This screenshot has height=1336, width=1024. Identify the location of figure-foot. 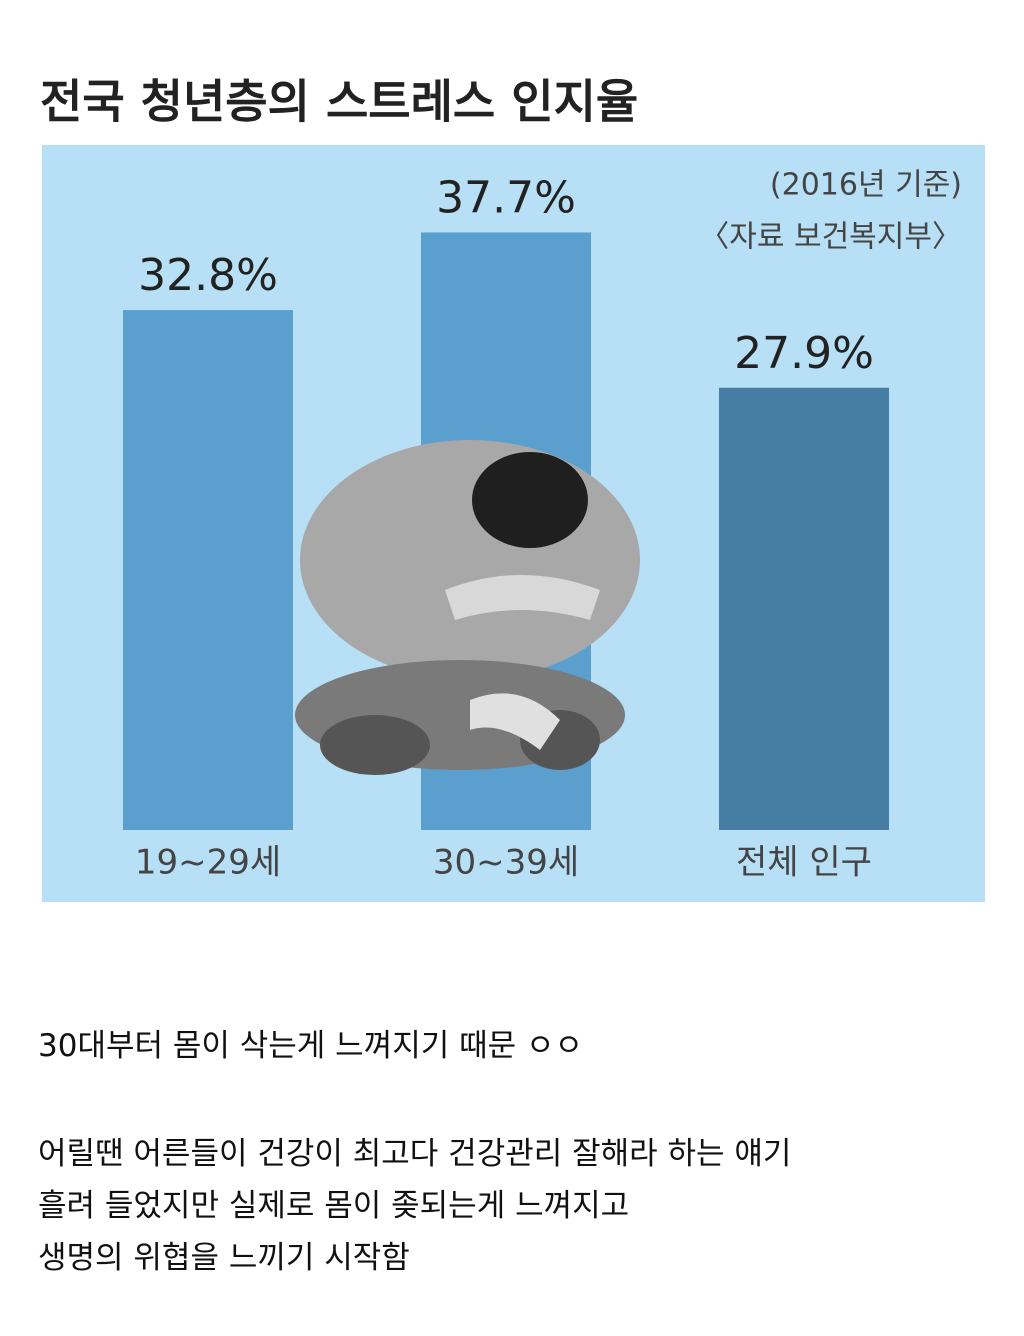
(375, 745).